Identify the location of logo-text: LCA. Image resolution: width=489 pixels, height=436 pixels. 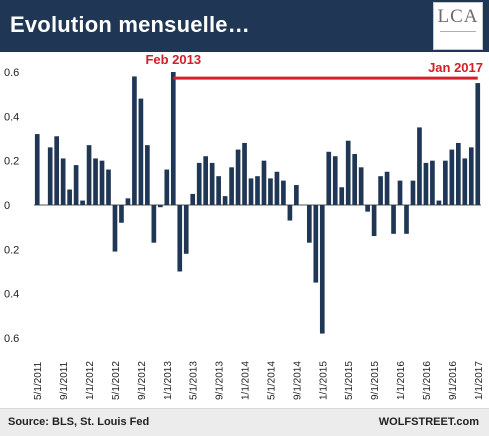
(458, 16).